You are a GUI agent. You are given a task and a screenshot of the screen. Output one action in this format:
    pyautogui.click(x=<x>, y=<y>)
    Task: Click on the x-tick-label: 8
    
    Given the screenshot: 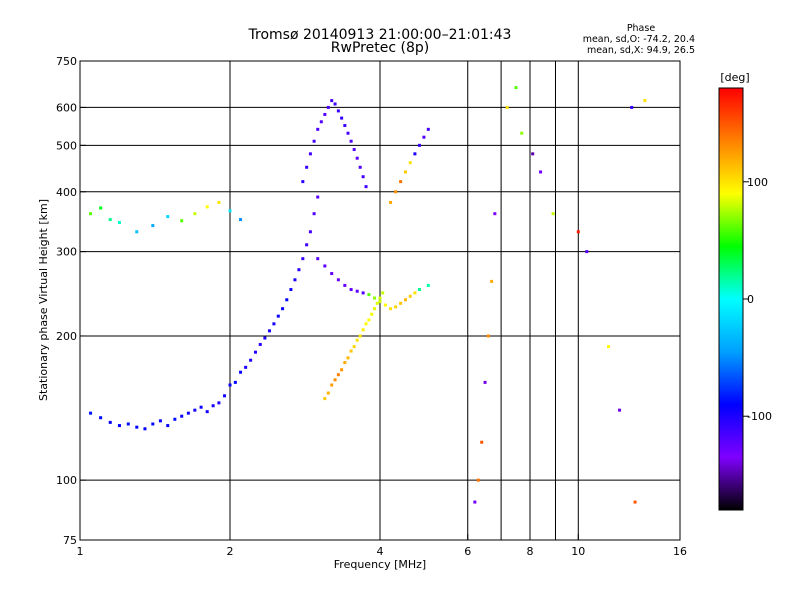 What is the action you would take?
    pyautogui.click(x=530, y=551)
    